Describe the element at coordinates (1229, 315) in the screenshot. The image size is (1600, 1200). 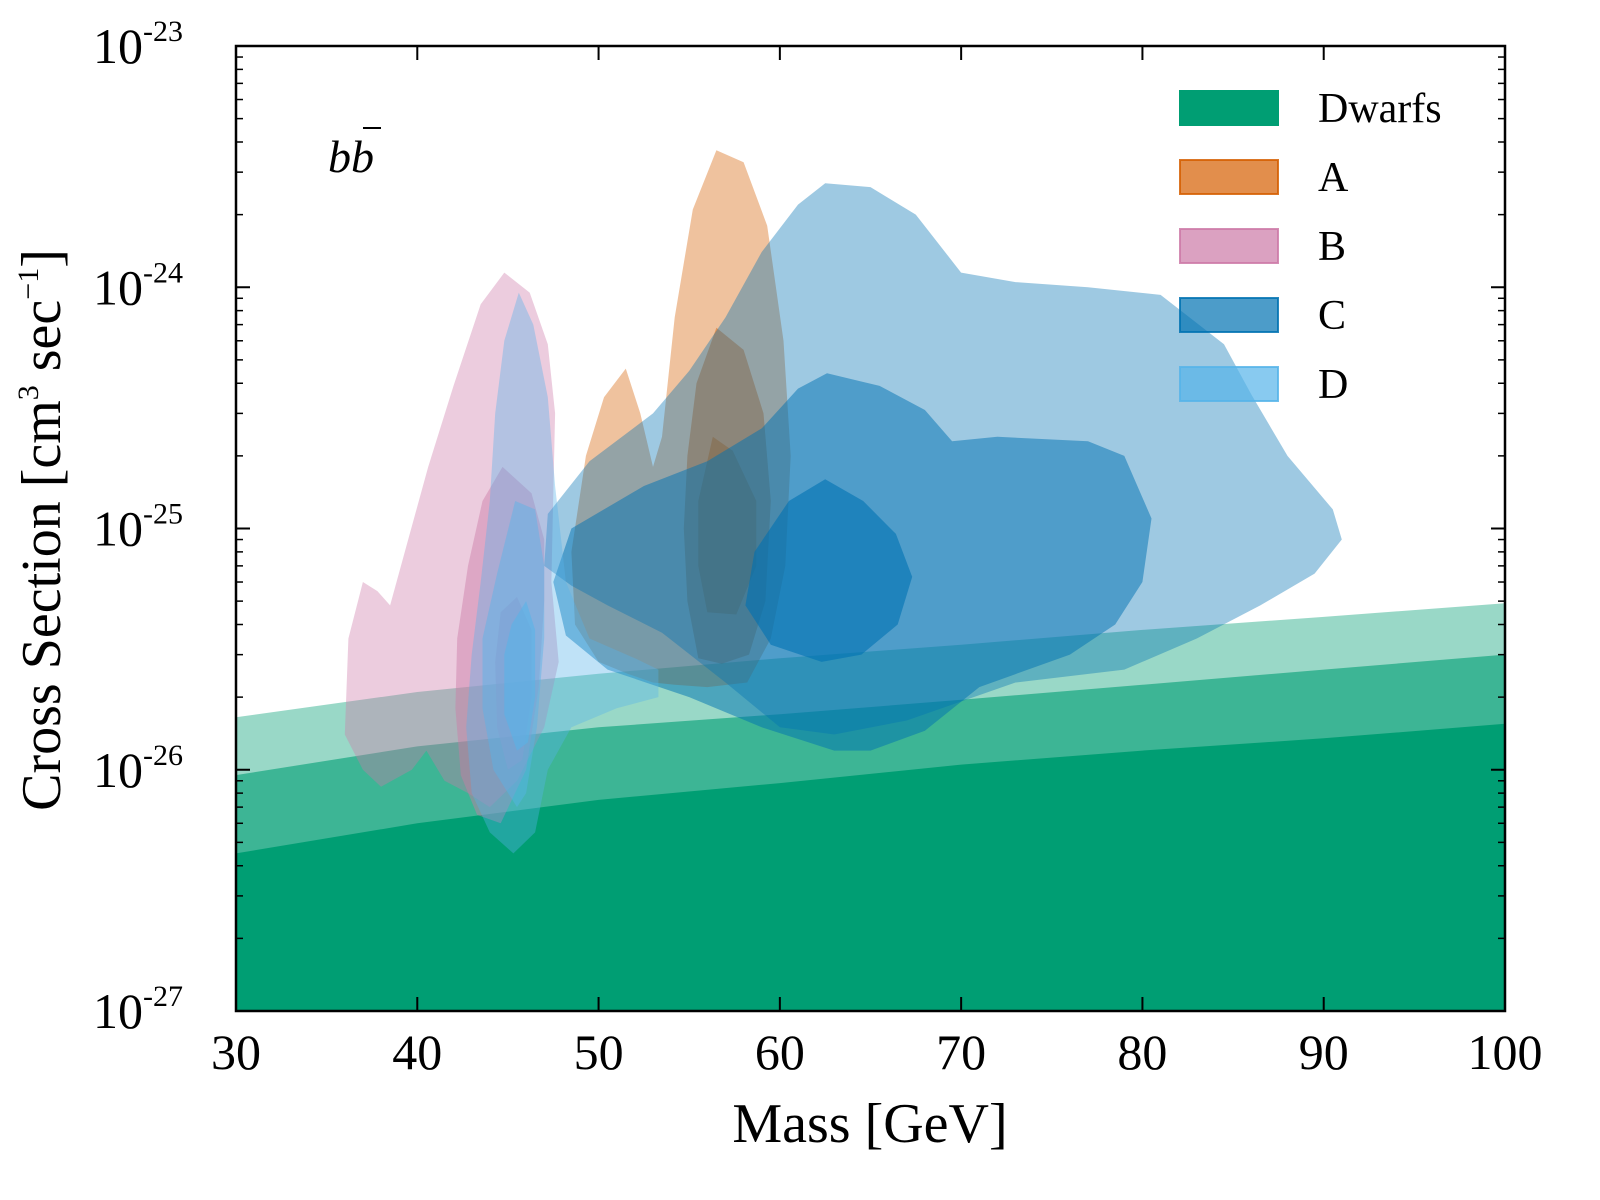
I see `legend-swatch-c` at that location.